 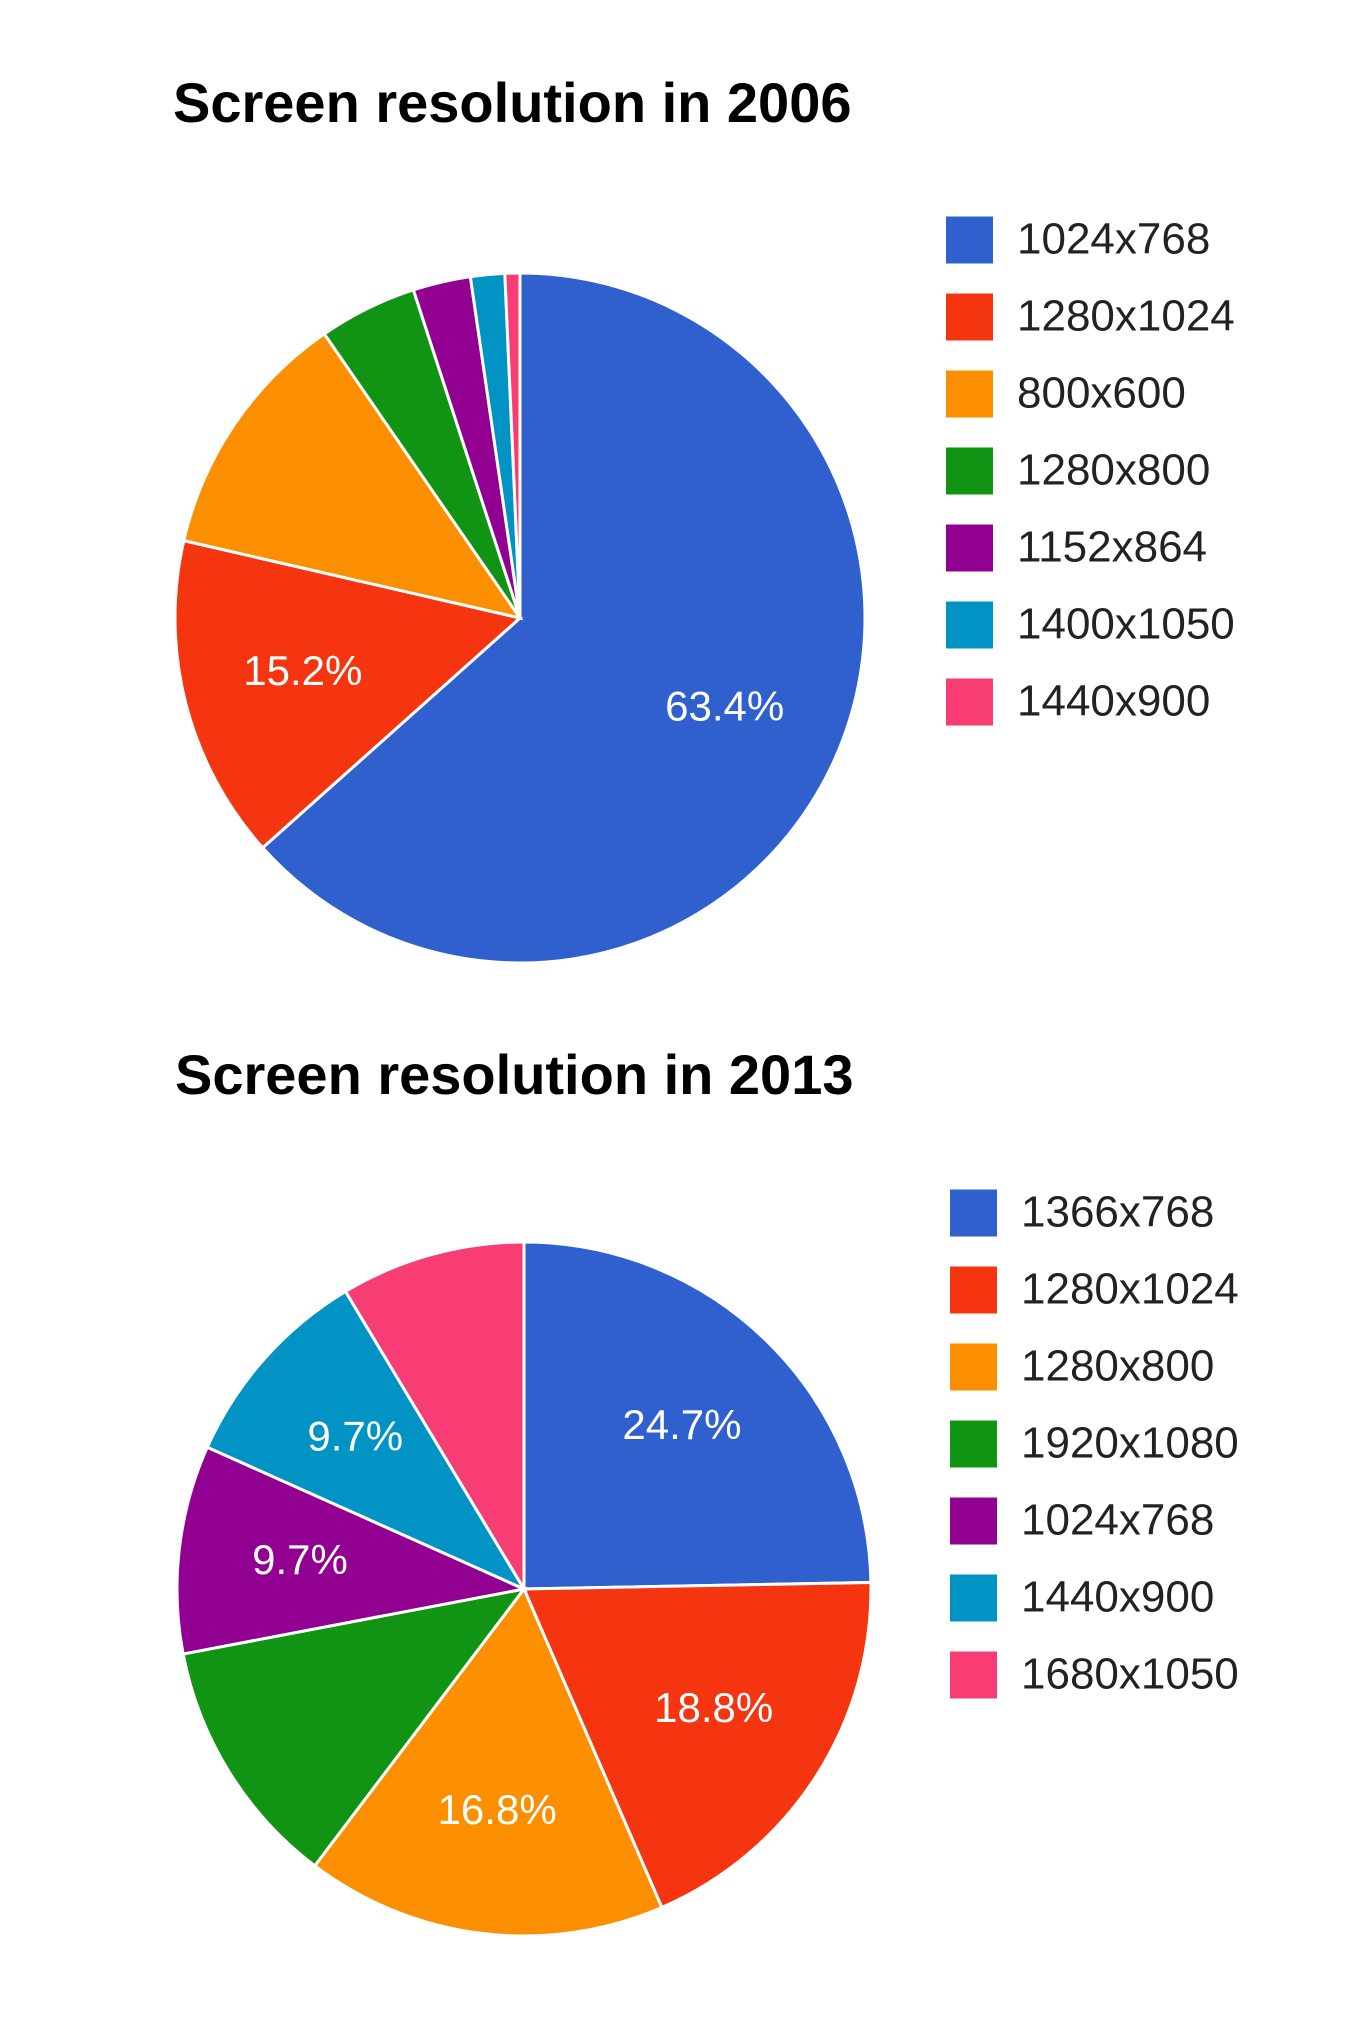 I want to click on slice-label: 63.4%, so click(x=724, y=706).